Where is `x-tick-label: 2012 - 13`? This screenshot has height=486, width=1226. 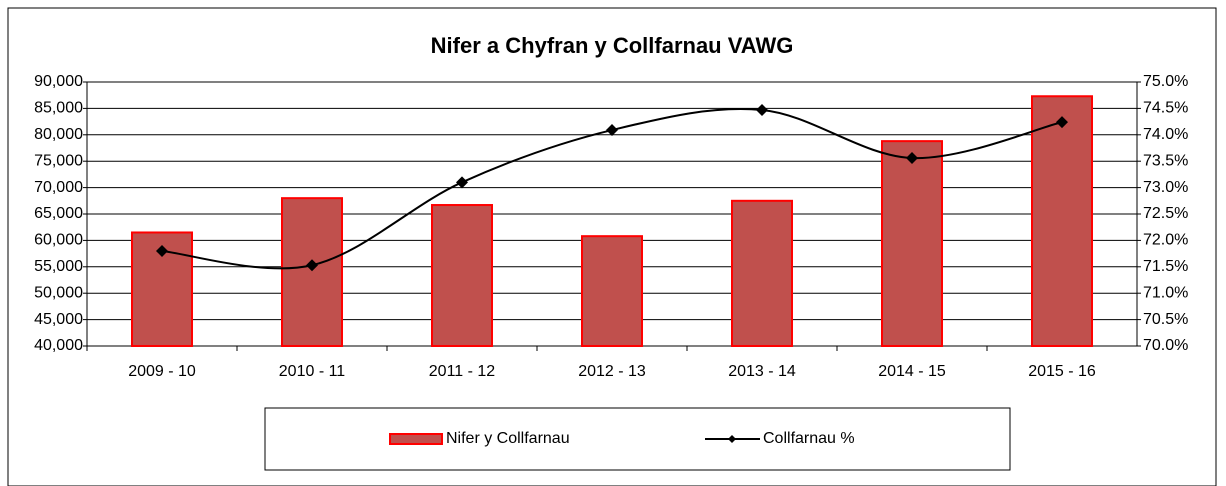
x-tick-label: 2012 - 13 is located at coordinates (612, 371).